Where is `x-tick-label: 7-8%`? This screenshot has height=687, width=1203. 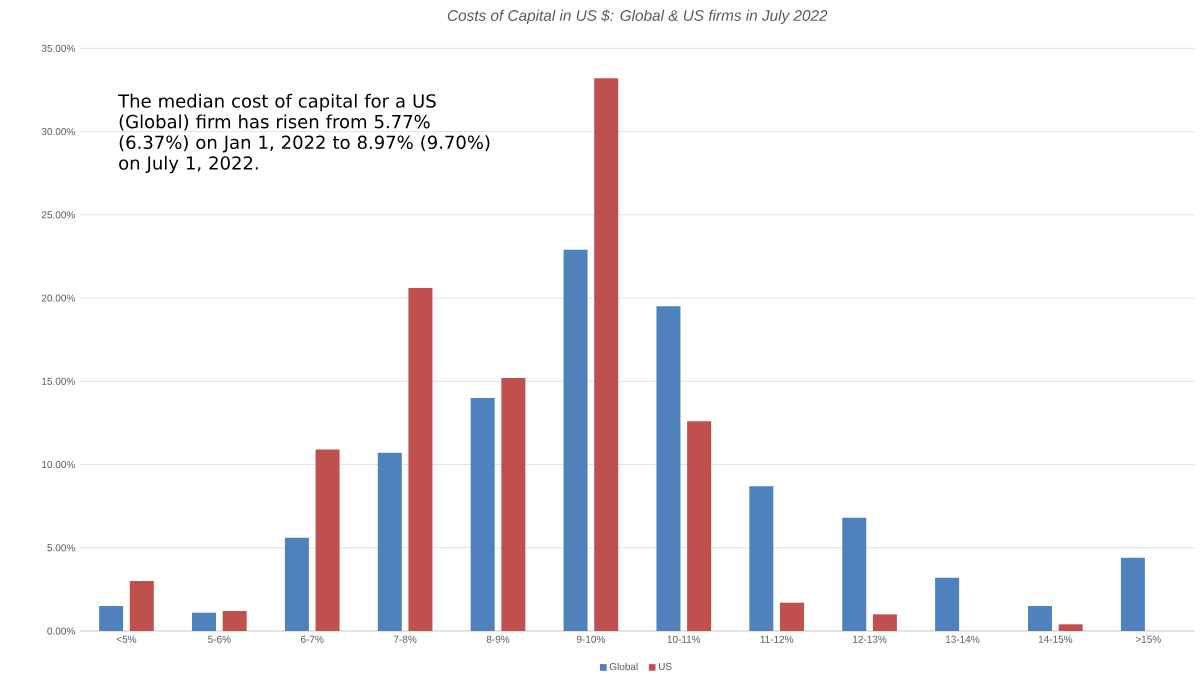 x-tick-label: 7-8% is located at coordinates (405, 639).